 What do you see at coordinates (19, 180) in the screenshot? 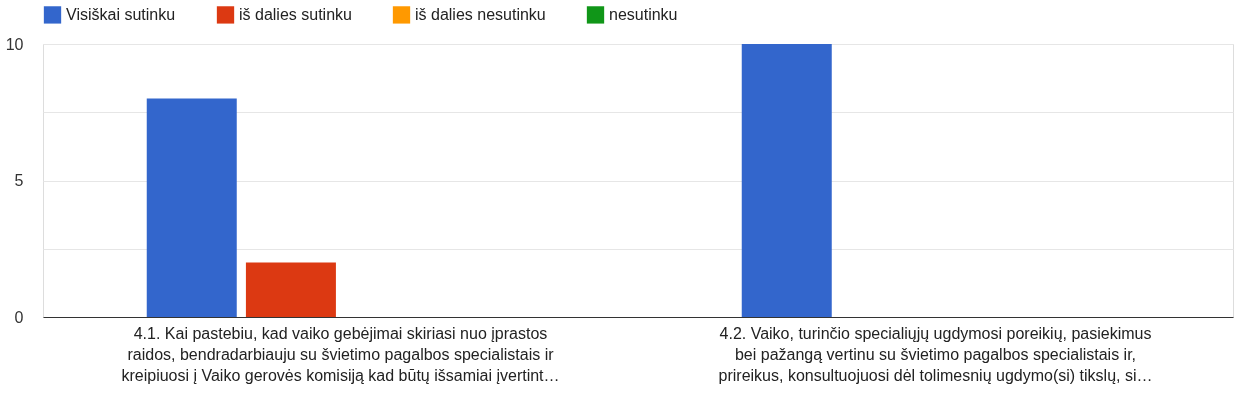
I see `y-tick-label: 5` at bounding box center [19, 180].